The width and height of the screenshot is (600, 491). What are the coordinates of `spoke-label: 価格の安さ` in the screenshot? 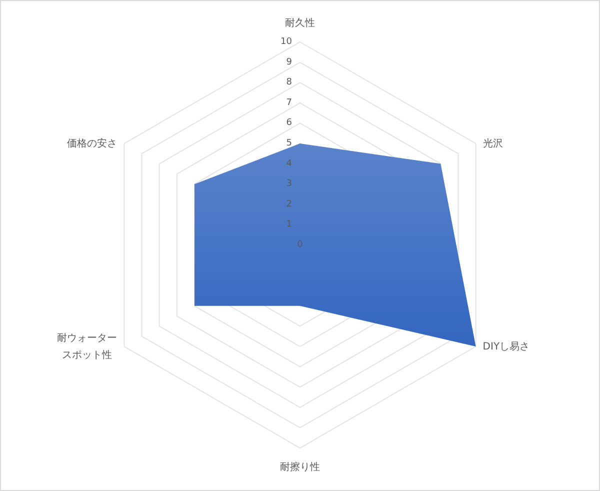 It's located at (92, 143).